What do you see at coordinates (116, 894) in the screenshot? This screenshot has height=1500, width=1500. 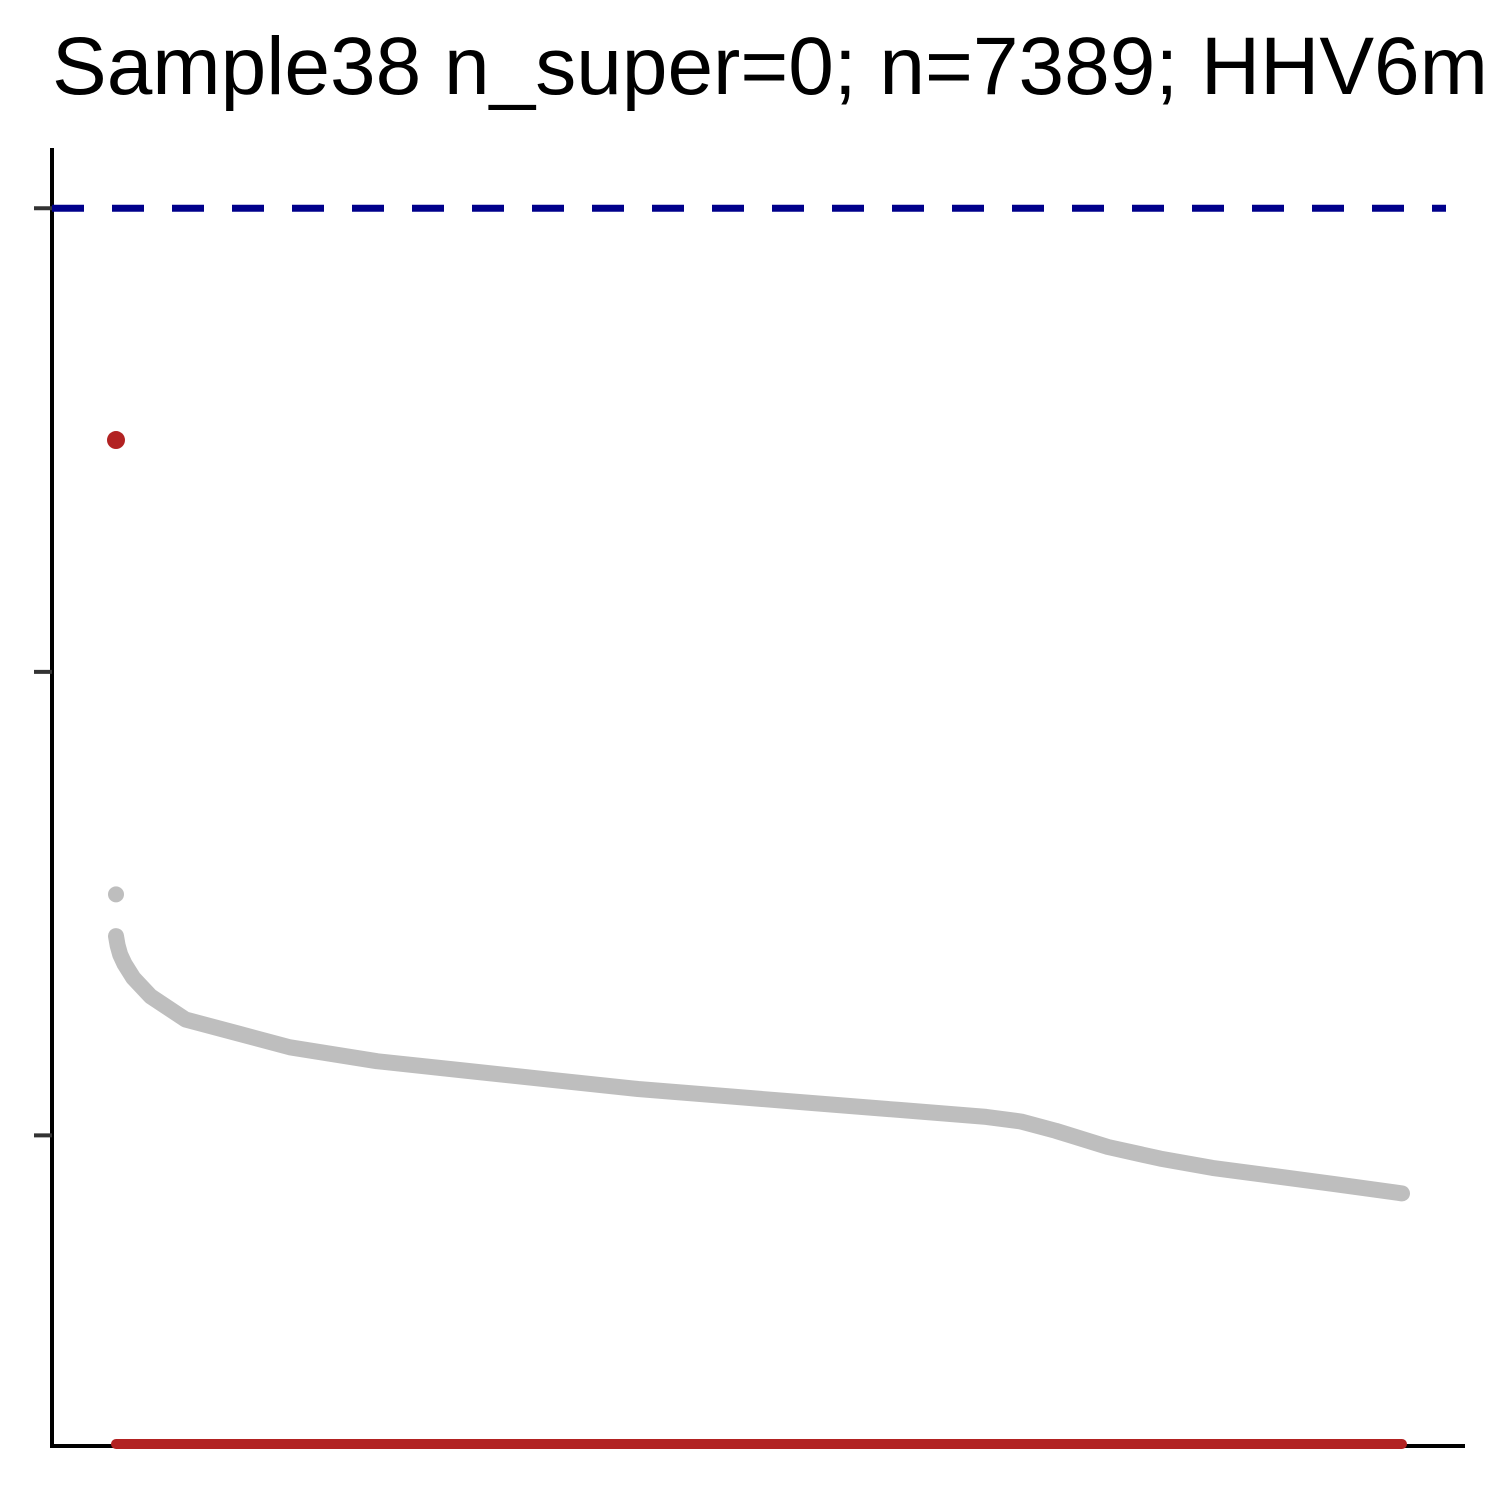 I see `grey-outlier-point` at bounding box center [116, 894].